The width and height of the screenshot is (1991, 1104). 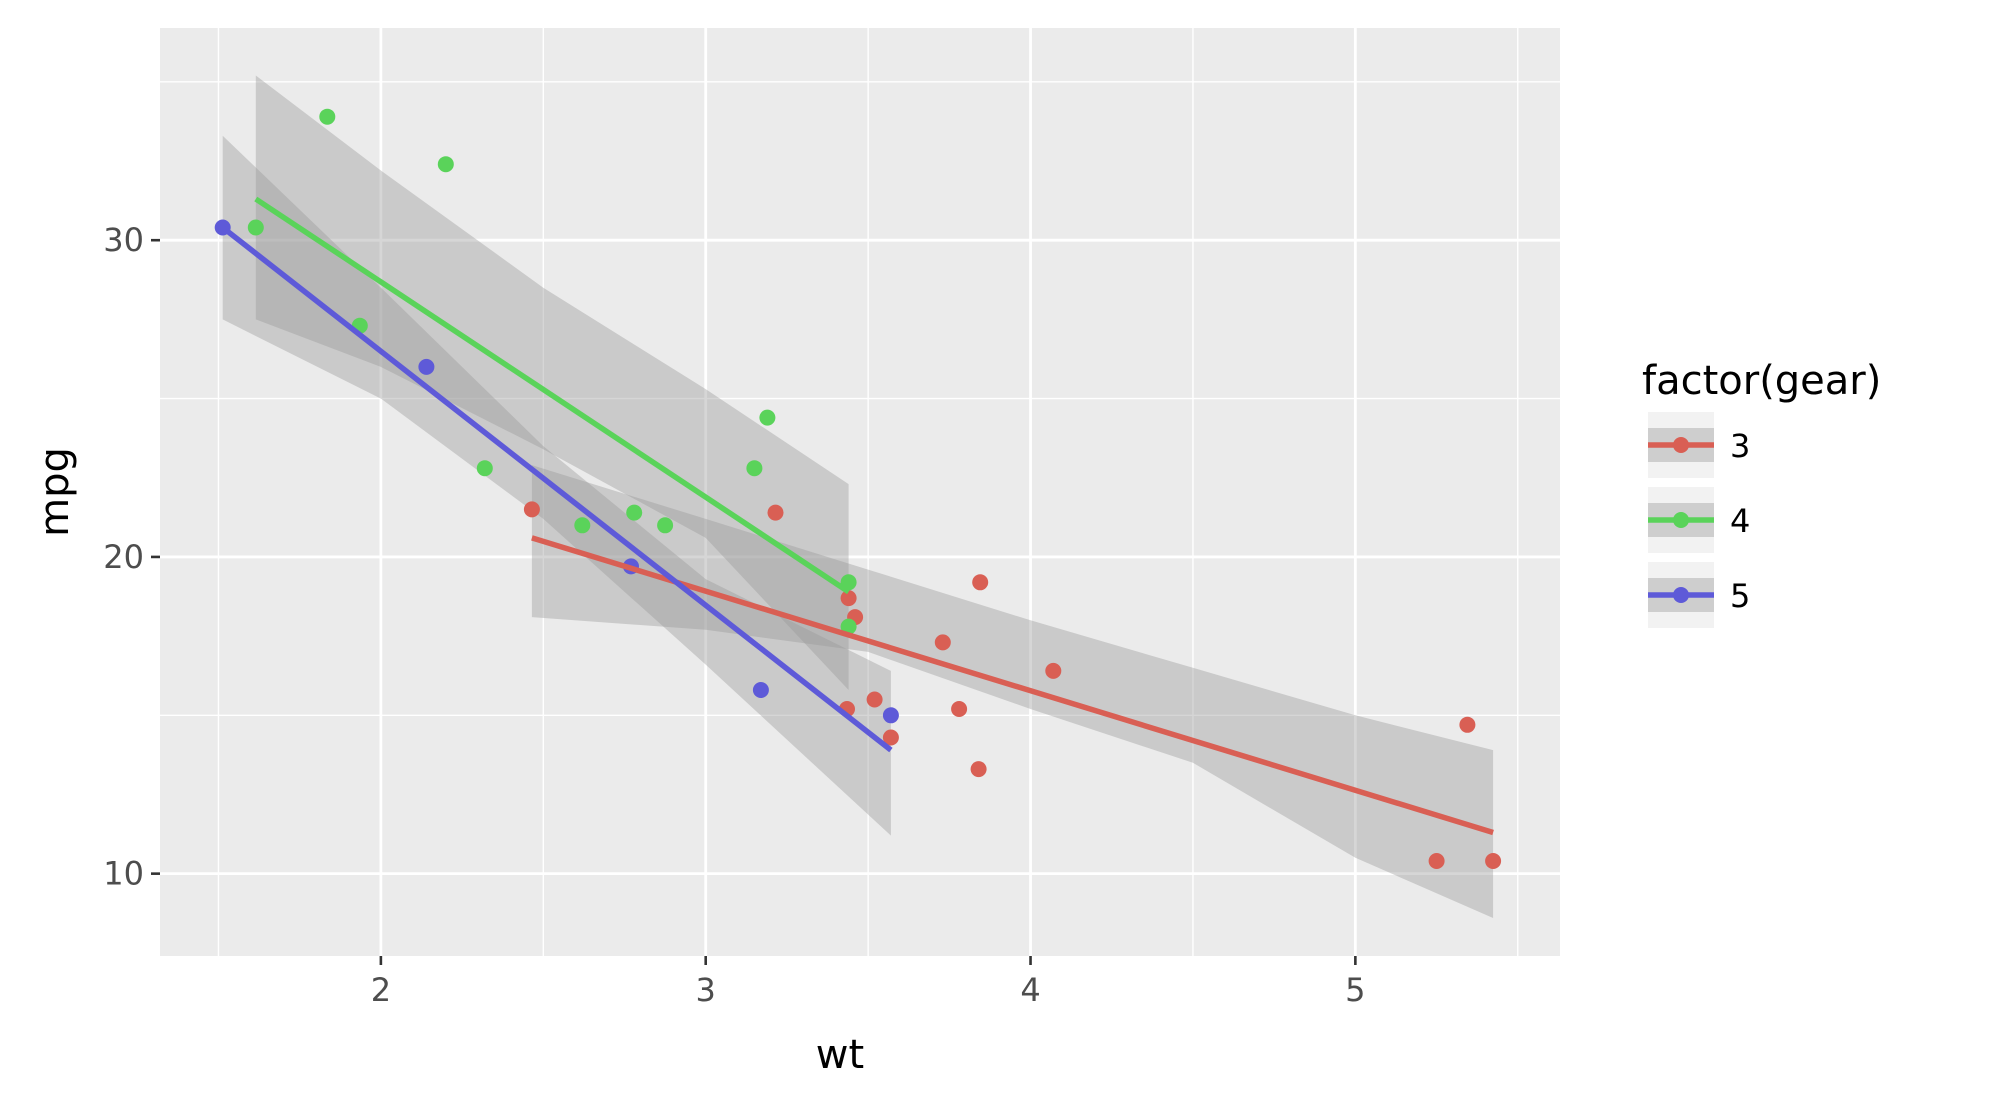 I want to click on legend-title: factor(gear), so click(x=1761, y=381).